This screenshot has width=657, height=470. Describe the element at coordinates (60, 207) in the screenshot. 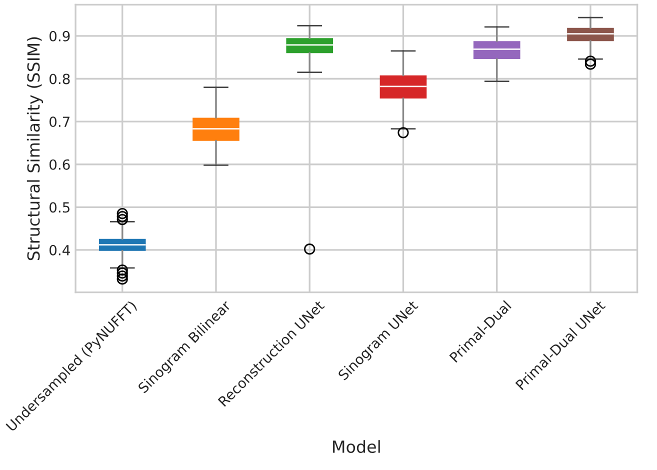

I see `y-tick-label: 0.5` at that location.